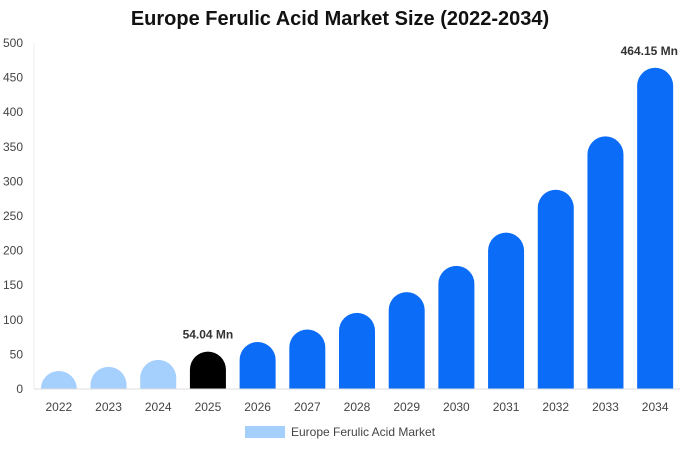 This screenshot has height=450, width=680. Describe the element at coordinates (357, 350) in the screenshot. I see `bar-2028` at that location.